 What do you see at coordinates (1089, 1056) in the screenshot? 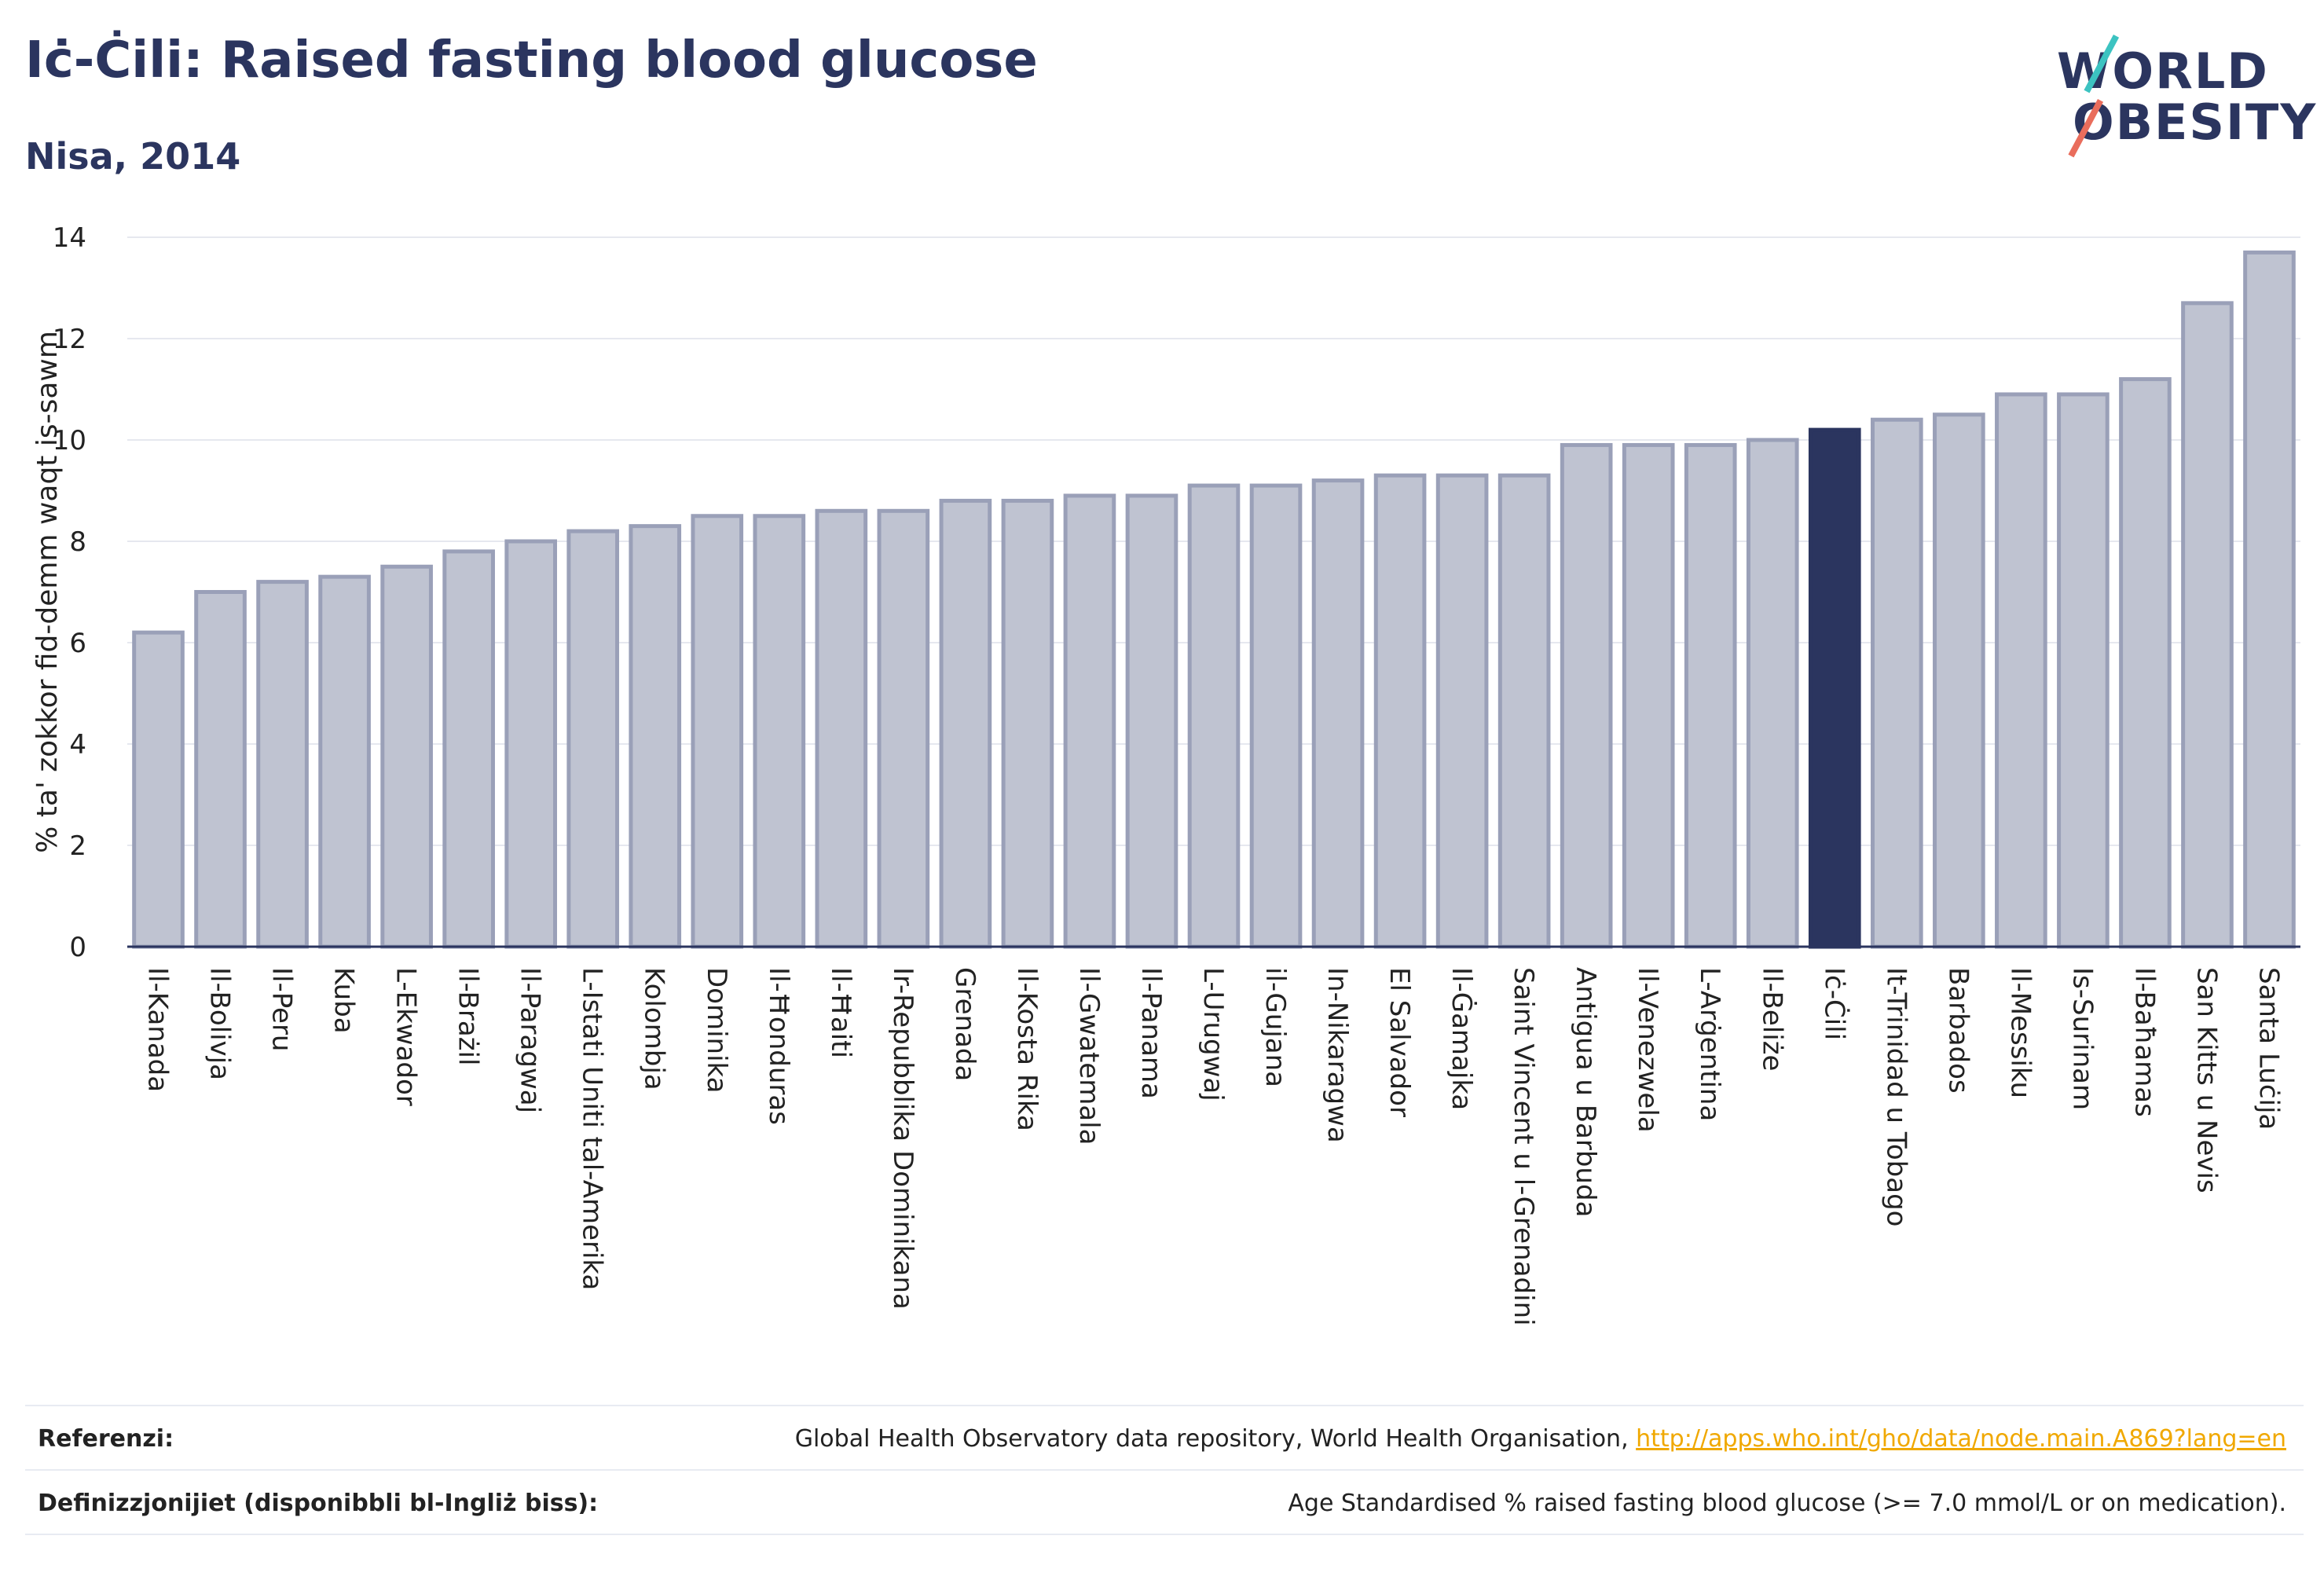
I see `x-tick-label: Il-Gwatemala` at bounding box center [1089, 1056].